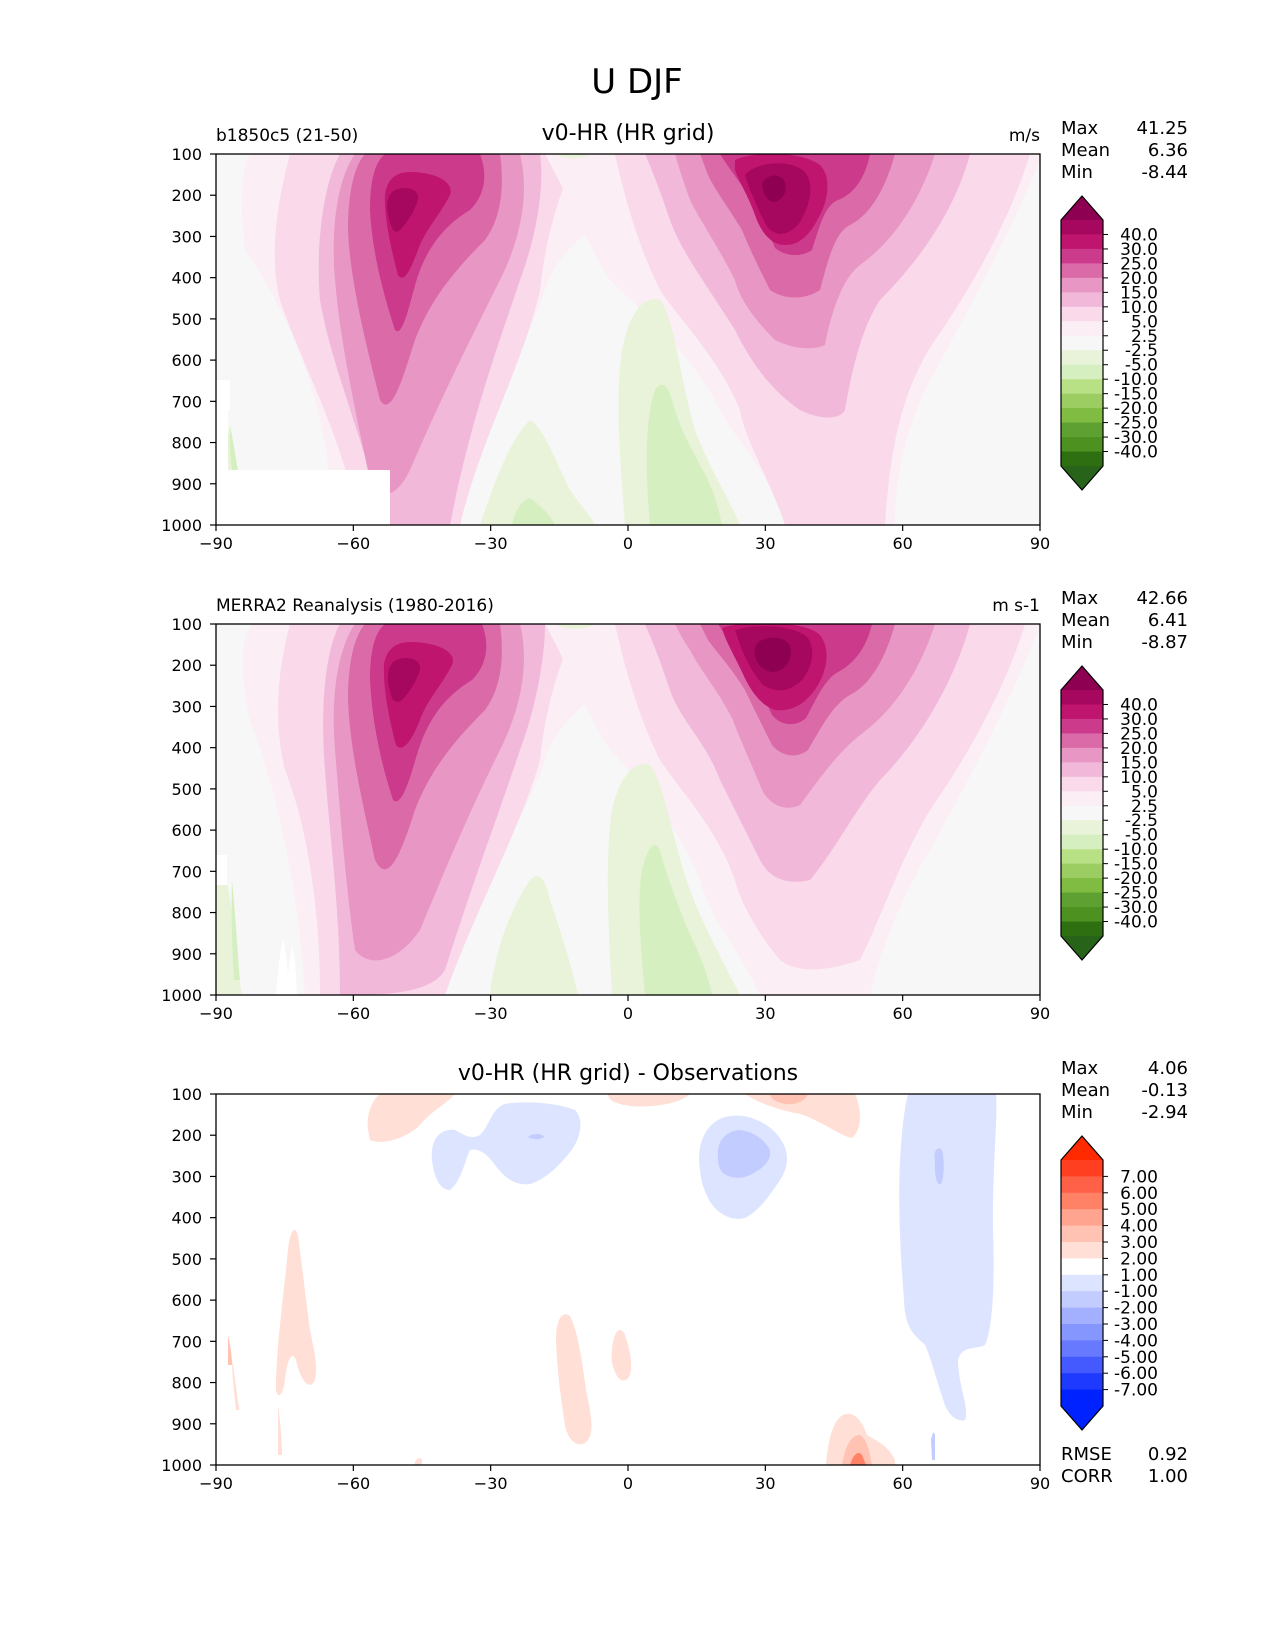 Image resolution: width=1275 pixels, height=1650 pixels. What do you see at coordinates (1164, 1090) in the screenshot?
I see `stat-mean-value: -0.13` at bounding box center [1164, 1090].